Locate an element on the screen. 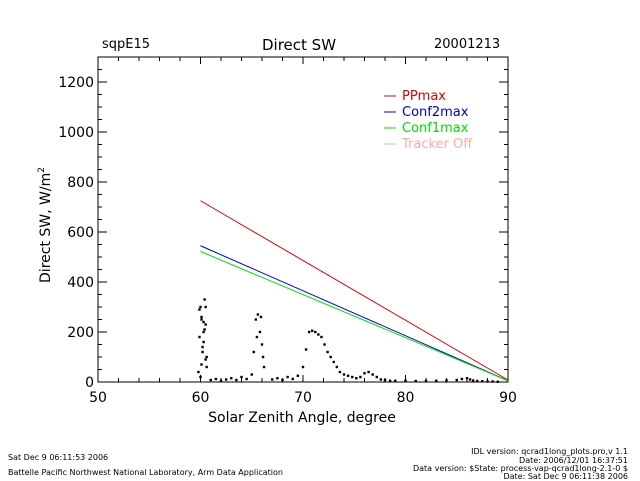 This screenshot has width=640, height=481. footer-timestamp: Sat Dec 9 06:11:53 2006 is located at coordinates (58, 457).